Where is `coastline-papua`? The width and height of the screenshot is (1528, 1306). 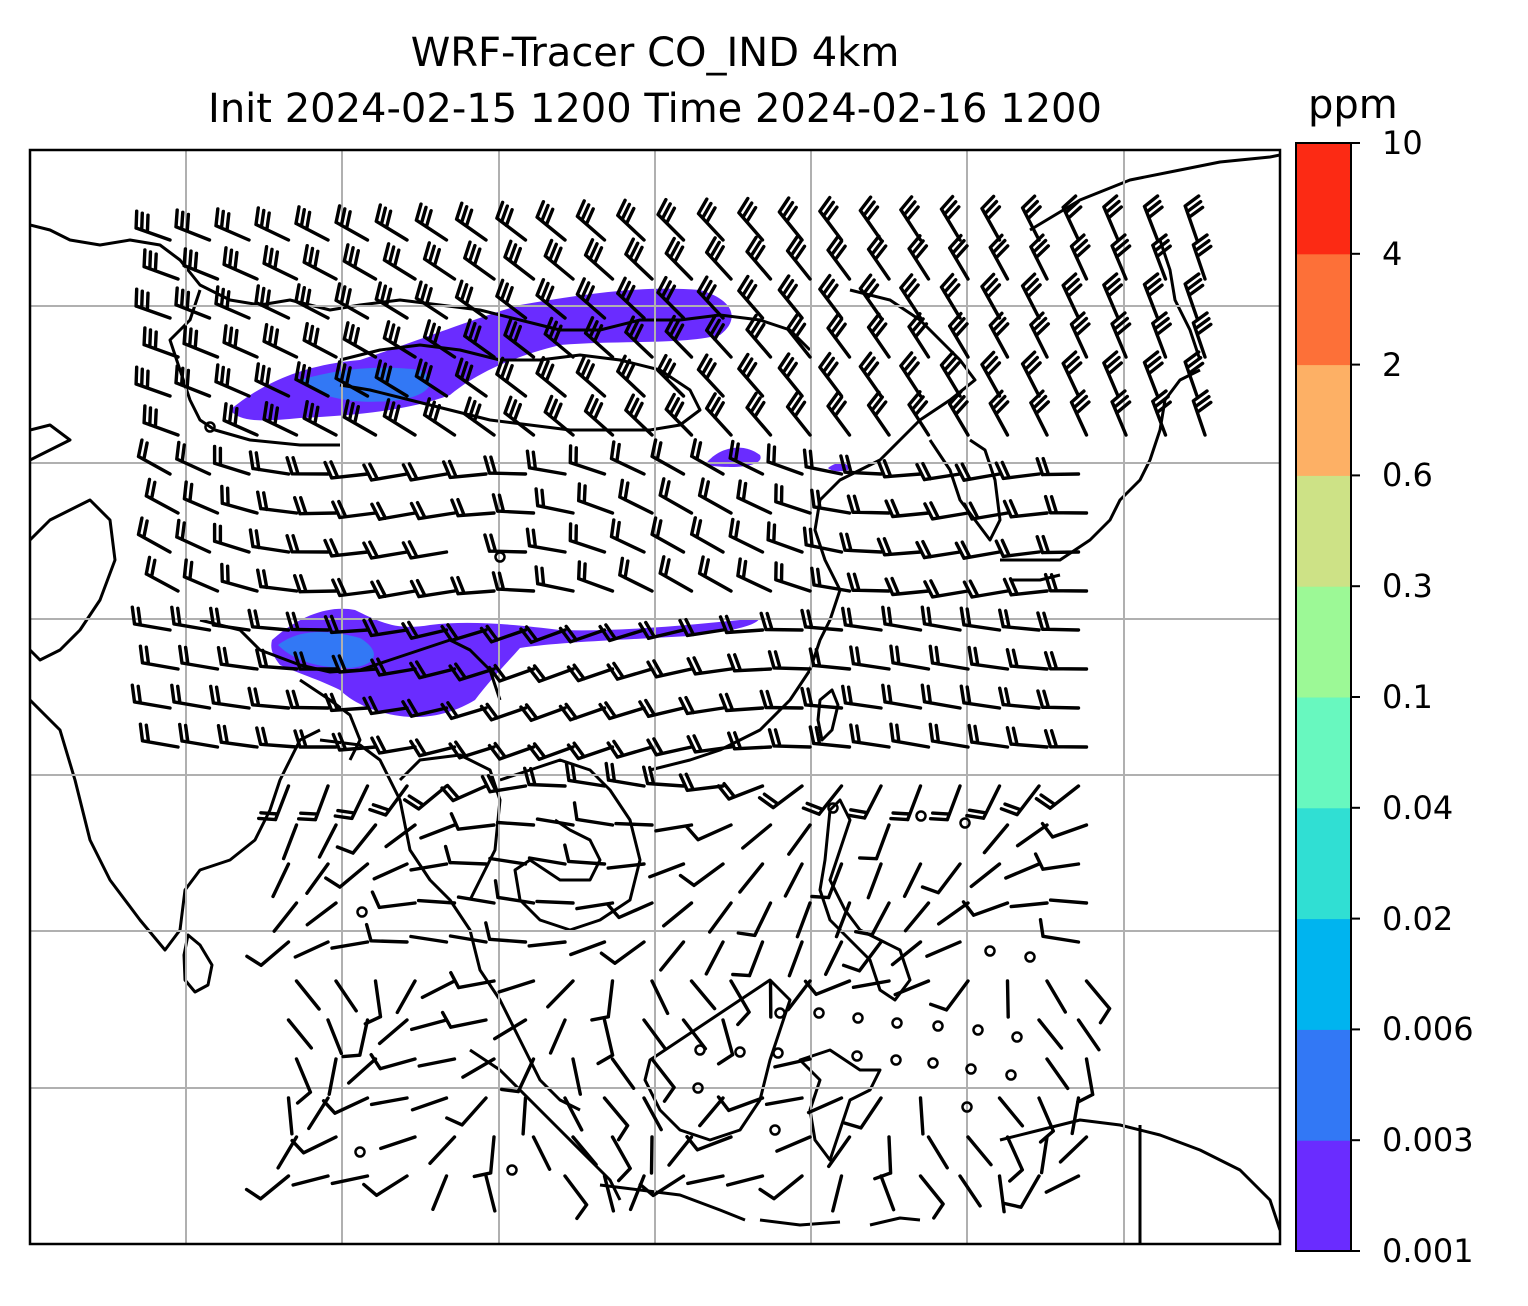 coastline-papua is located at coordinates (1139, 1181).